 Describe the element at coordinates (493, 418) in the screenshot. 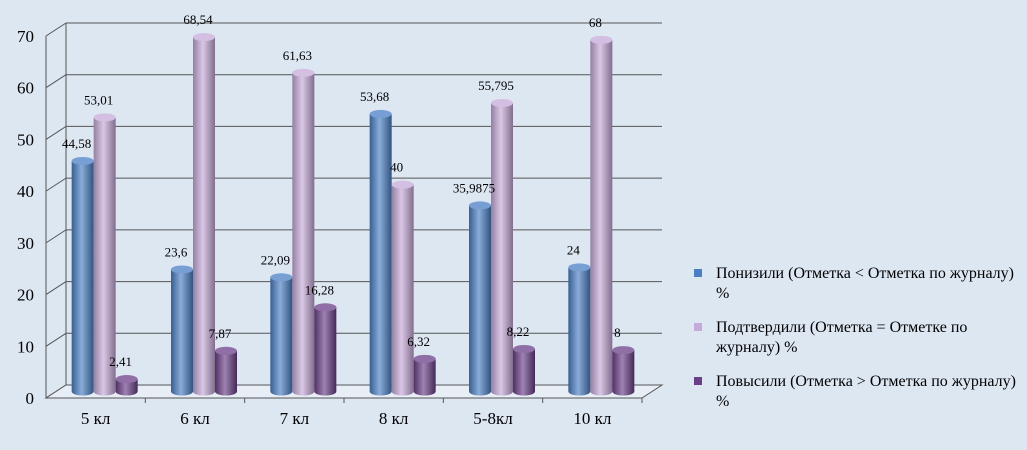

I see `x-tick-label: 5-8кл` at that location.